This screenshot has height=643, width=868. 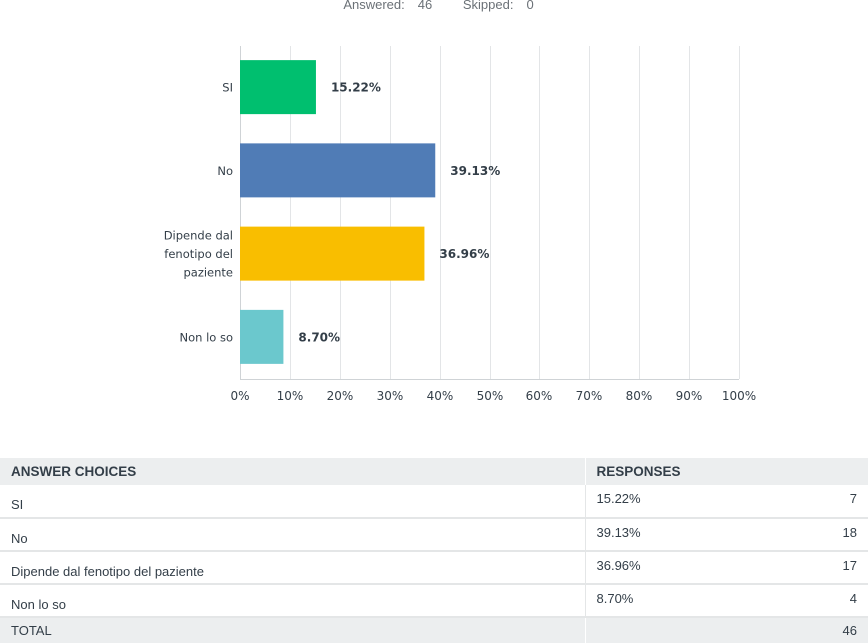 What do you see at coordinates (208, 273) in the screenshot?
I see `category-label: paziente` at bounding box center [208, 273].